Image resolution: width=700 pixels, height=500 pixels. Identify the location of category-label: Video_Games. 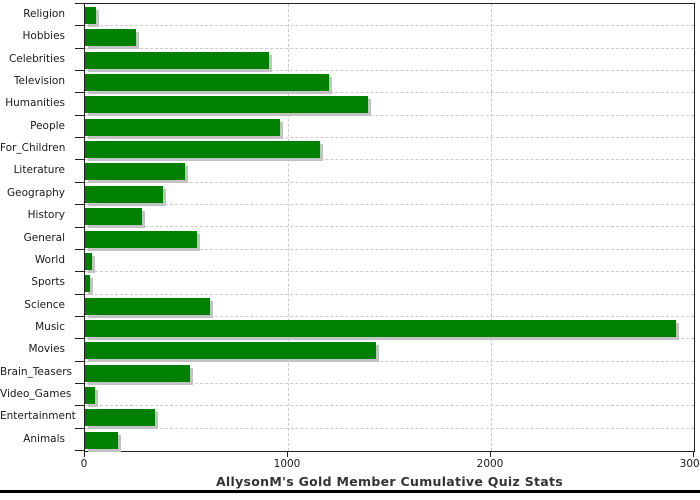
(36, 393).